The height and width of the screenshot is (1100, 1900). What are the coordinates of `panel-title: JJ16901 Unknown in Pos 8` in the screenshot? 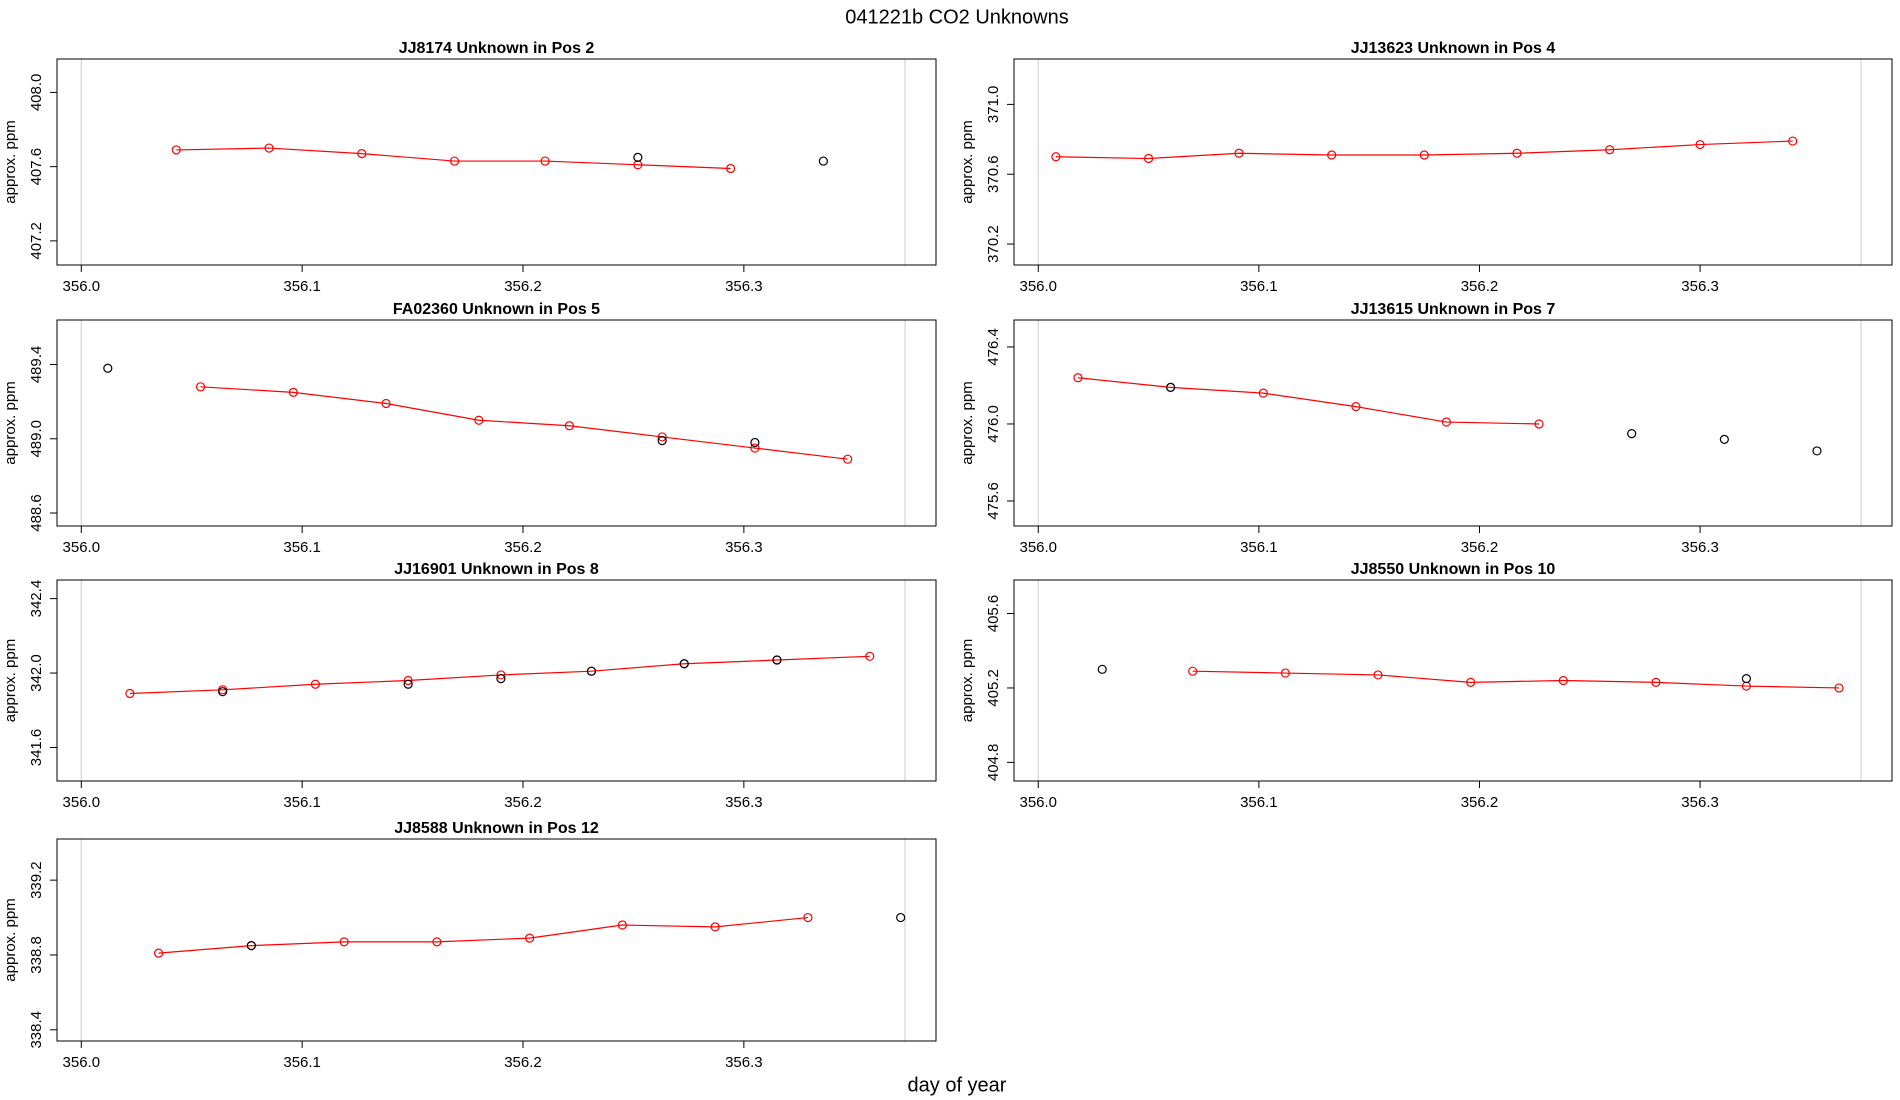 It's located at (496, 569).